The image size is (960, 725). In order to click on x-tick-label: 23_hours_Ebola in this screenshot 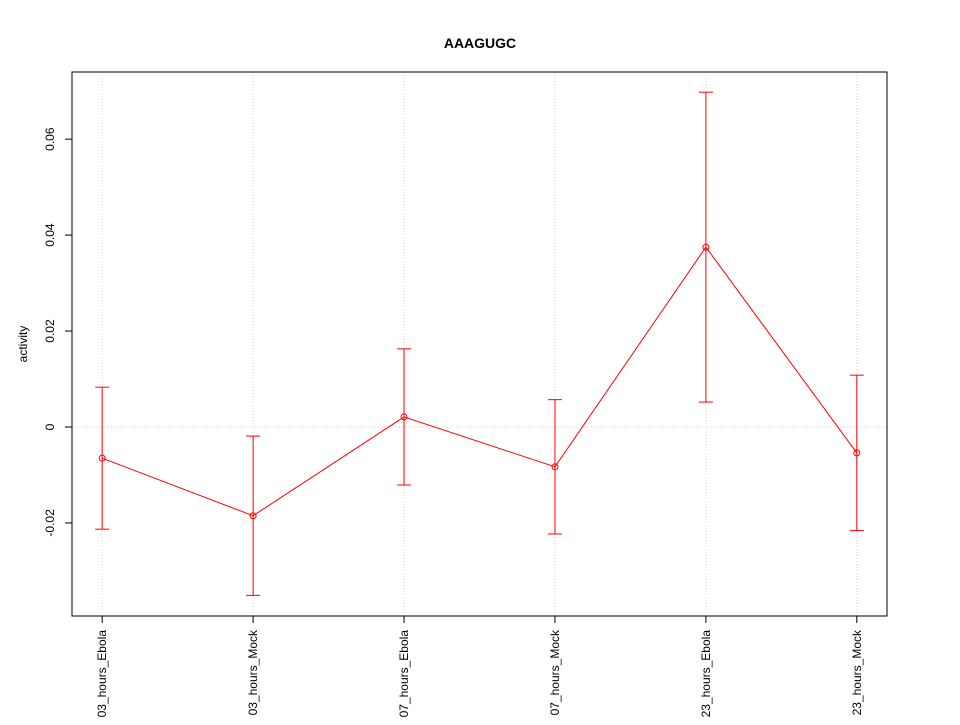, I will do `click(706, 674)`.